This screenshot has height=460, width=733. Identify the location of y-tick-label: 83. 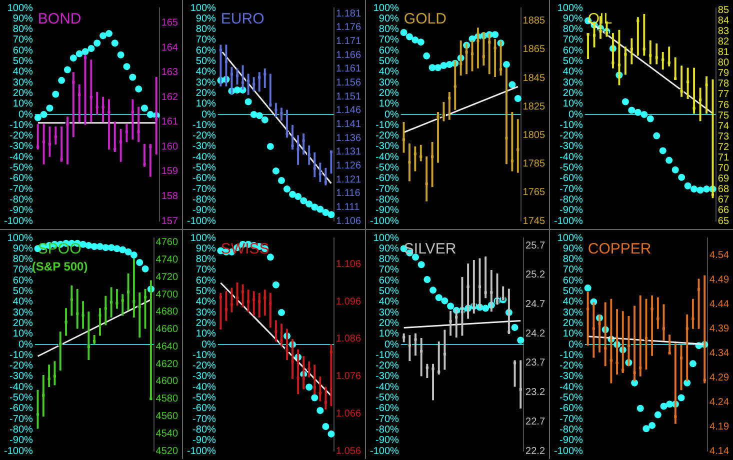
(724, 31).